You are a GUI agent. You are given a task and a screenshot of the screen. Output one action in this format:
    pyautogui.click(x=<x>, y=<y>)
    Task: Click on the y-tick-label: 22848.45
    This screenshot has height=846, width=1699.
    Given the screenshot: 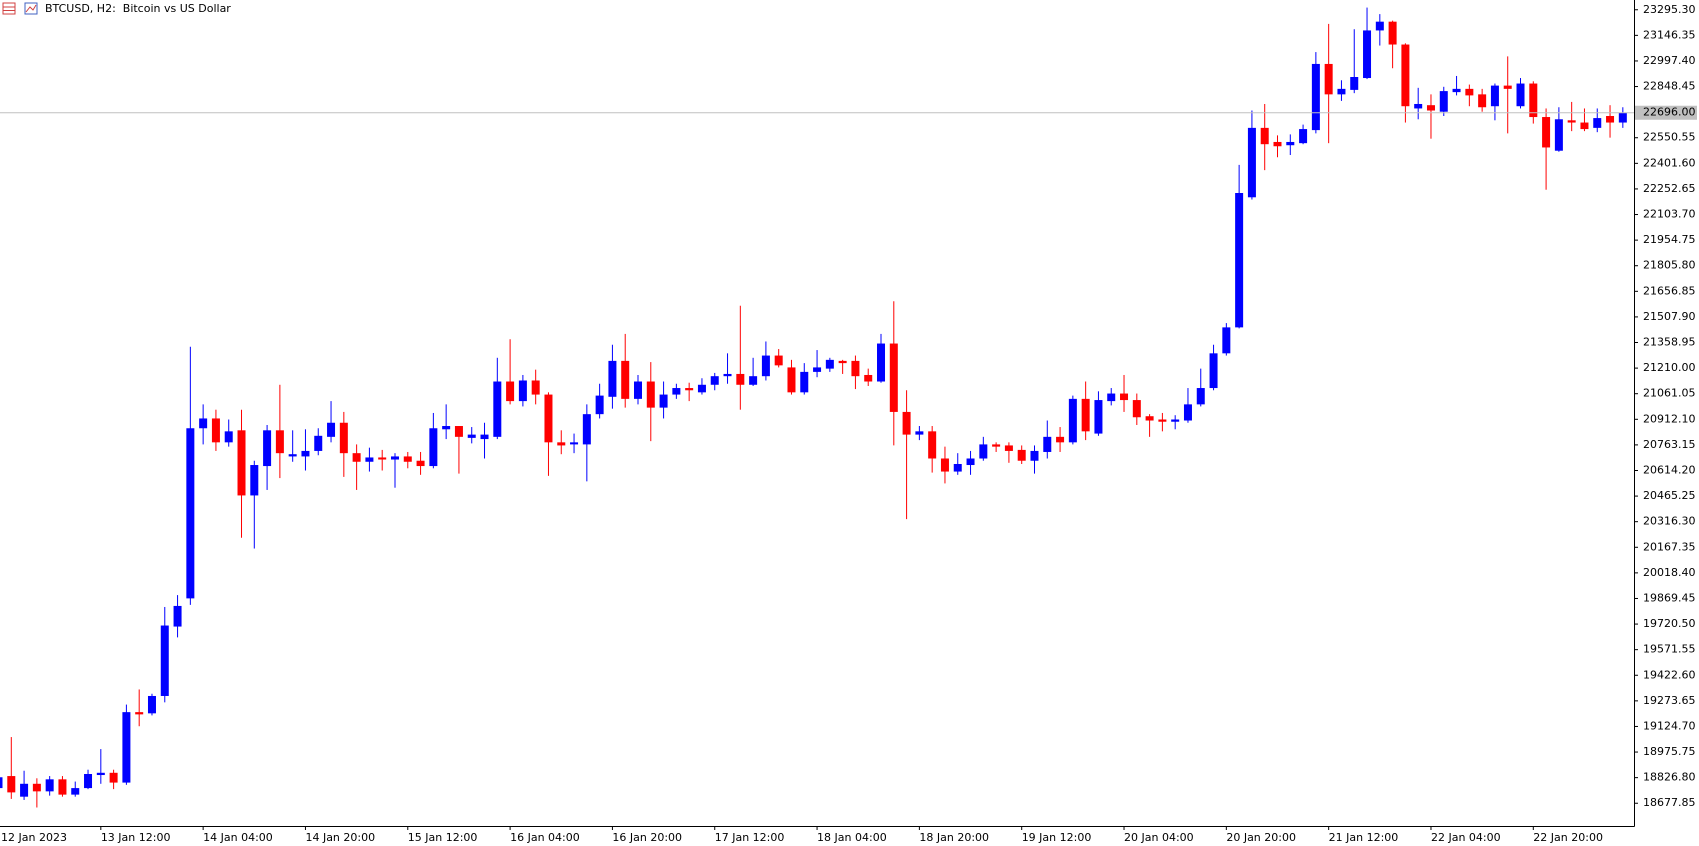 What is the action you would take?
    pyautogui.click(x=1669, y=86)
    